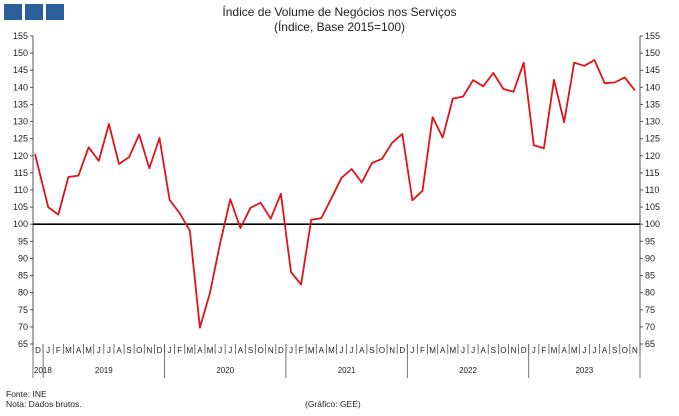 The width and height of the screenshot is (679, 416). I want to click on y-tick-label-right: 135, so click(652, 104).